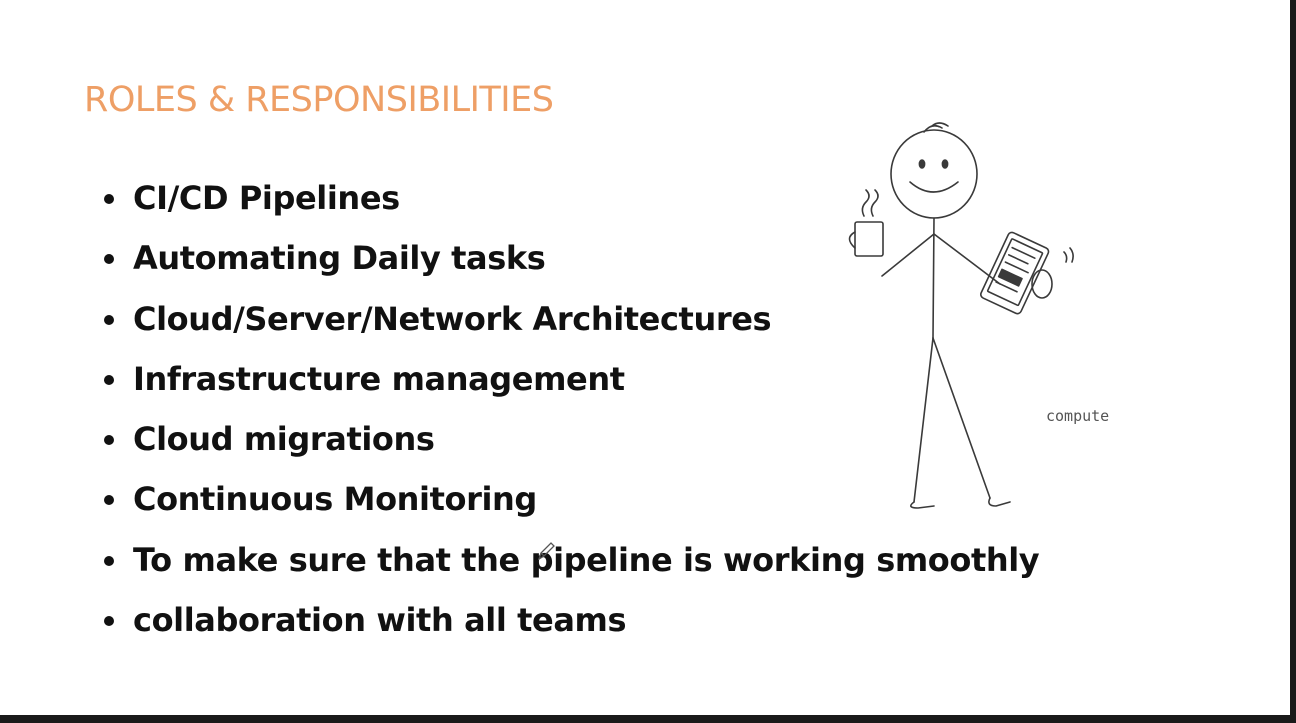 The height and width of the screenshot is (723, 1296). I want to click on bullet-text: collaboration with all teams, so click(380, 620).